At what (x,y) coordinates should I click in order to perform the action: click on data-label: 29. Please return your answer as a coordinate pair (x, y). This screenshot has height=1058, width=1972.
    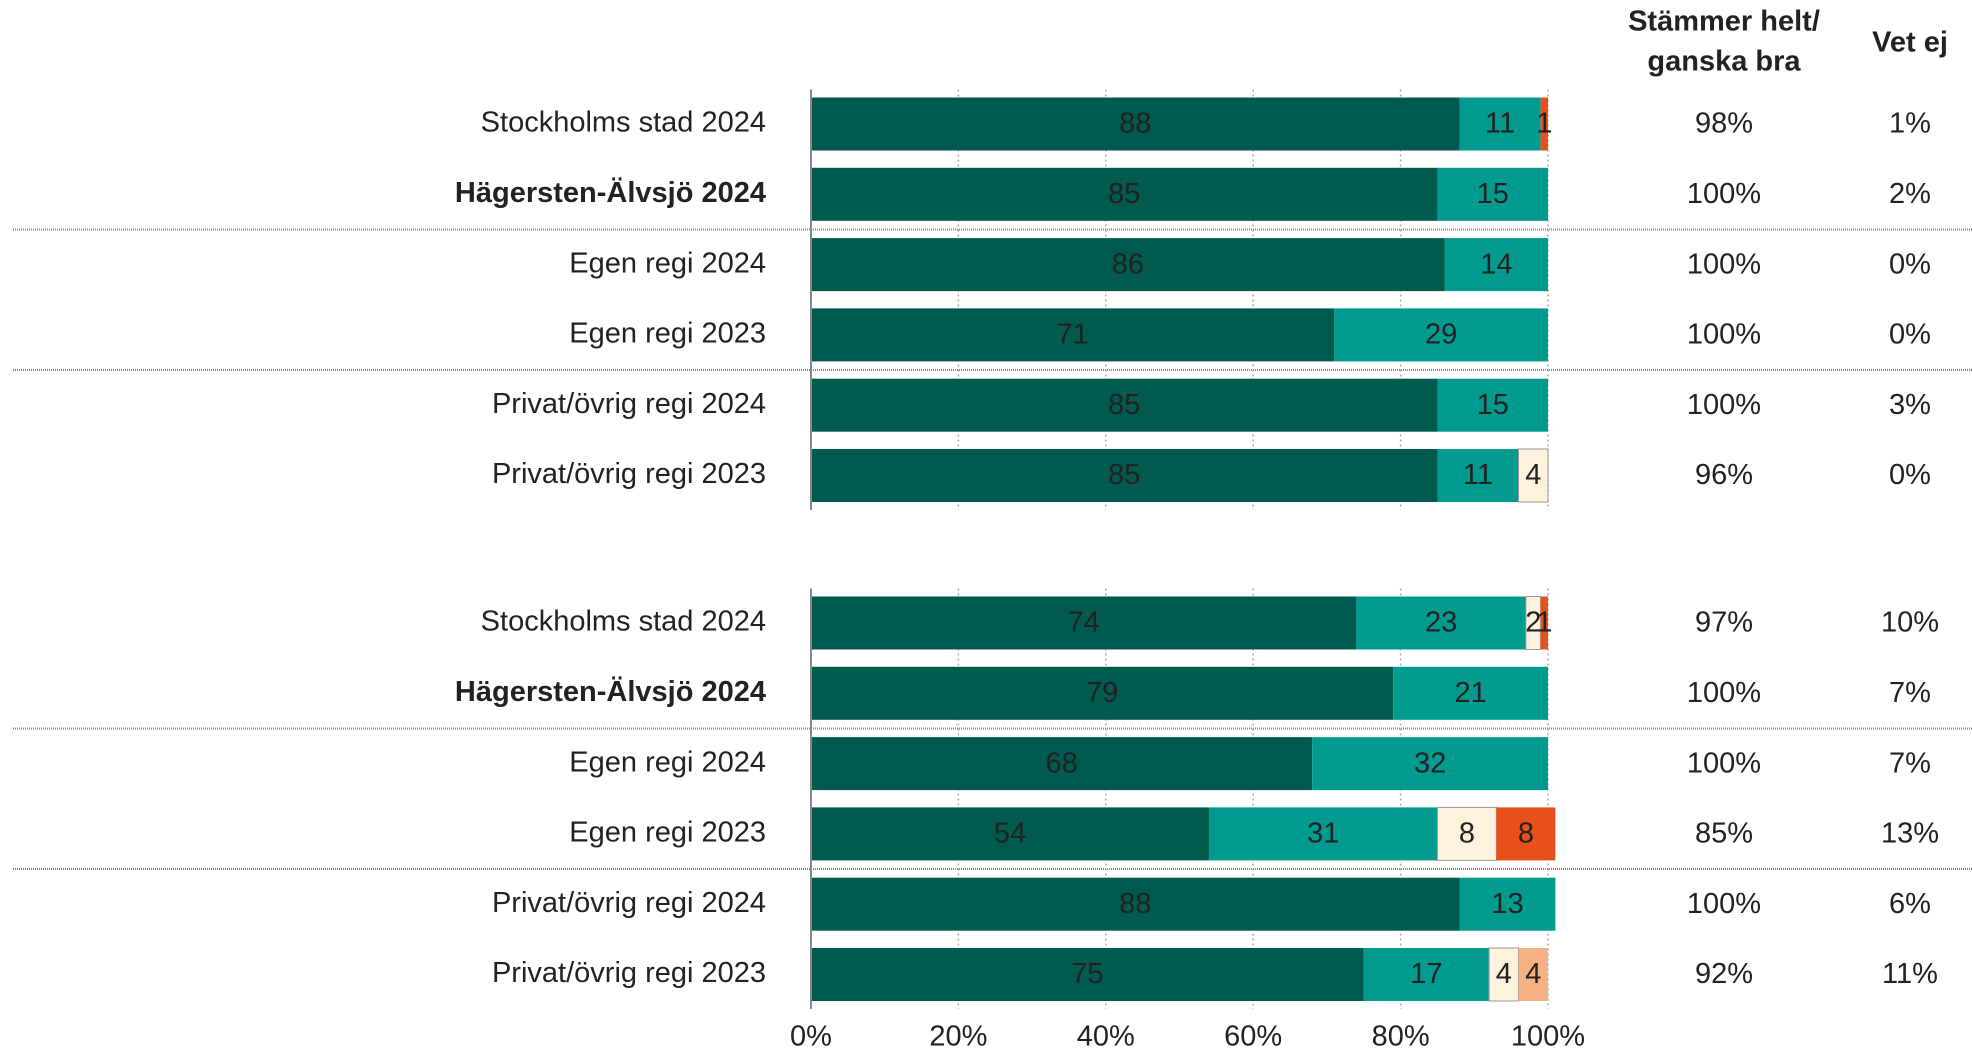
    Looking at the image, I should click on (1441, 335).